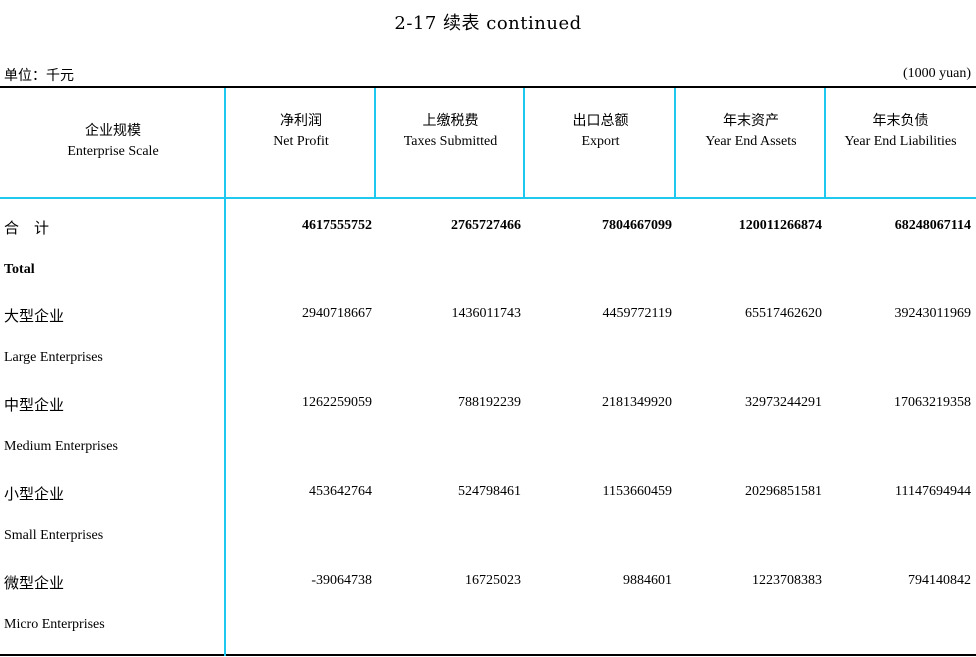 The width and height of the screenshot is (976, 657). Describe the element at coordinates (34, 406) in the screenshot. I see `row-label-cn: 中型企业` at that location.